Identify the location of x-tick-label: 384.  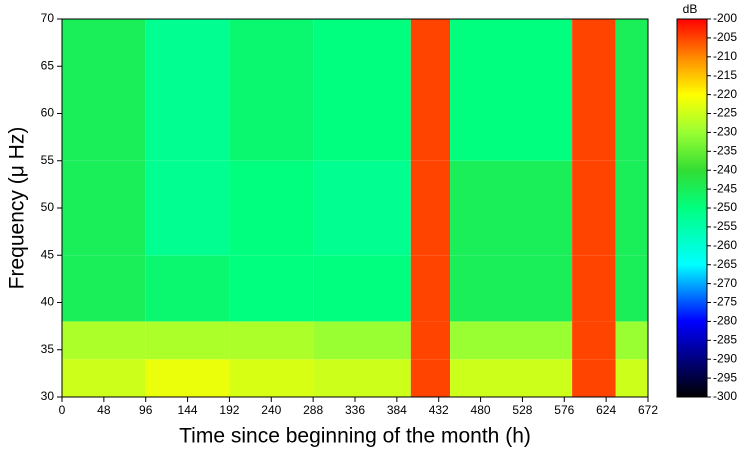
(397, 410).